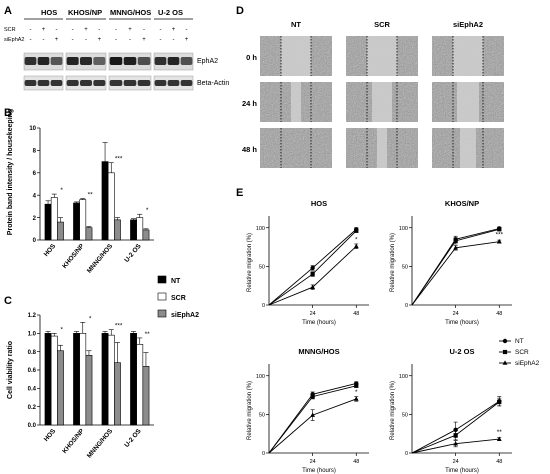  What do you see at coordinates (10, 370) in the screenshot?
I see `panel-c-ylabel: Cell viability ratio` at bounding box center [10, 370].